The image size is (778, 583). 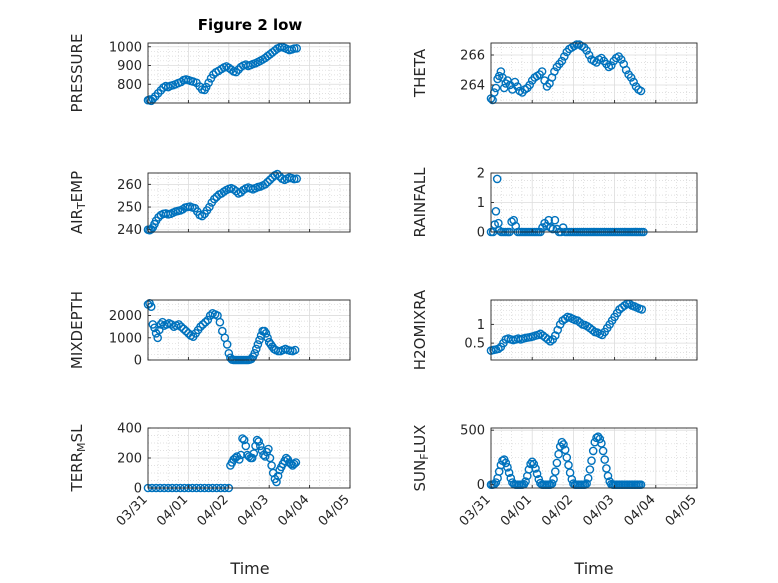 What do you see at coordinates (250, 25) in the screenshot?
I see `figure-title: Figure 2 low` at bounding box center [250, 25].